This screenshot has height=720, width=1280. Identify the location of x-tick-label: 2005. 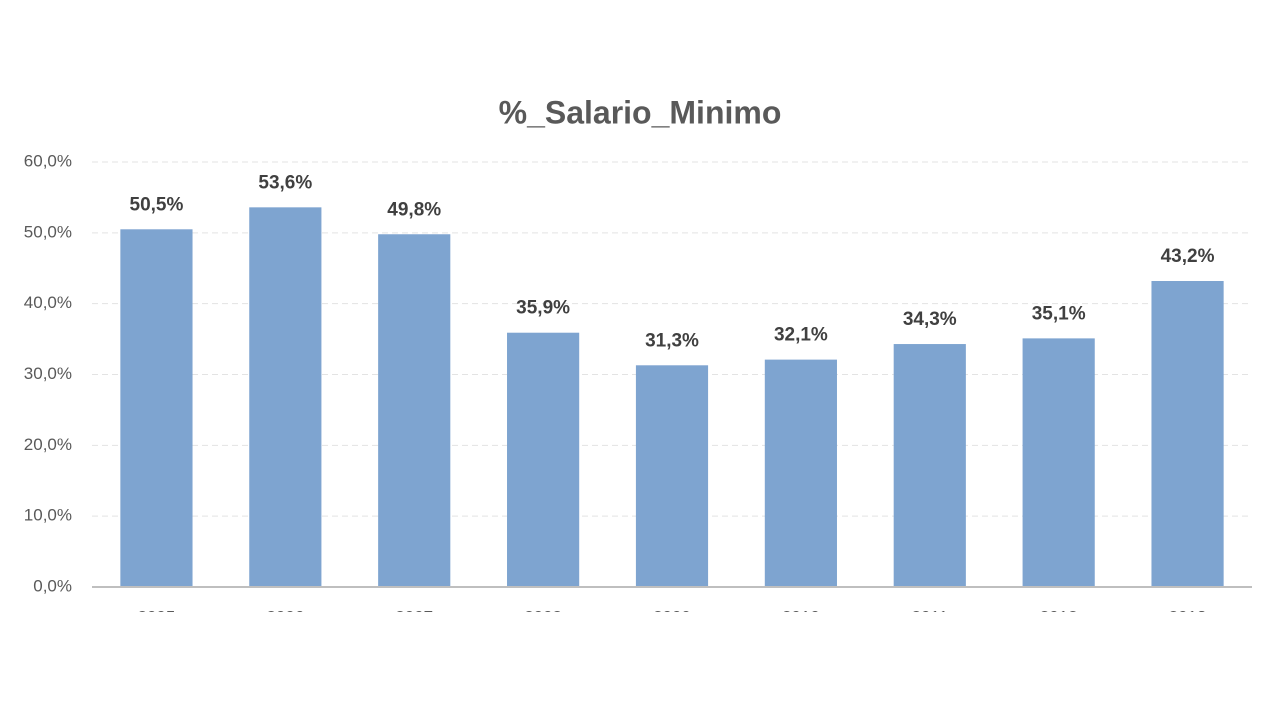
(157, 616).